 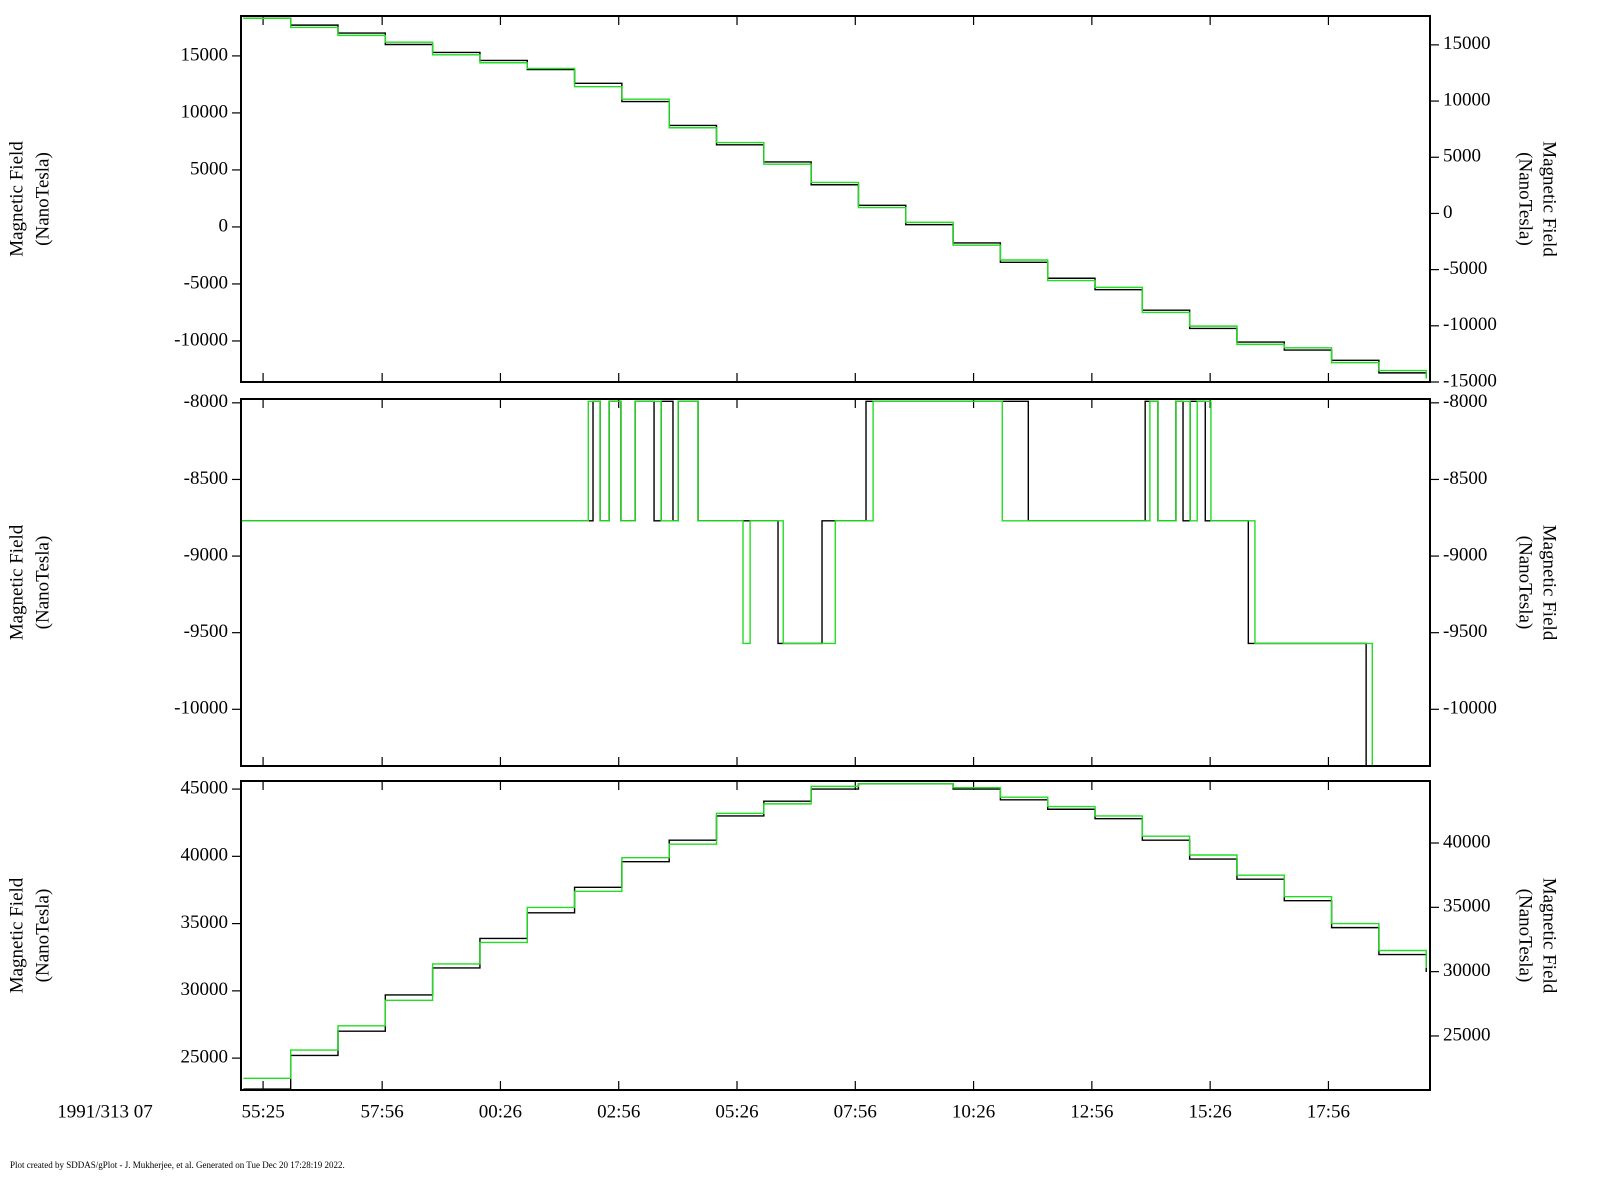 I want to click on x-tick-label: 05:26, so click(x=736, y=1111).